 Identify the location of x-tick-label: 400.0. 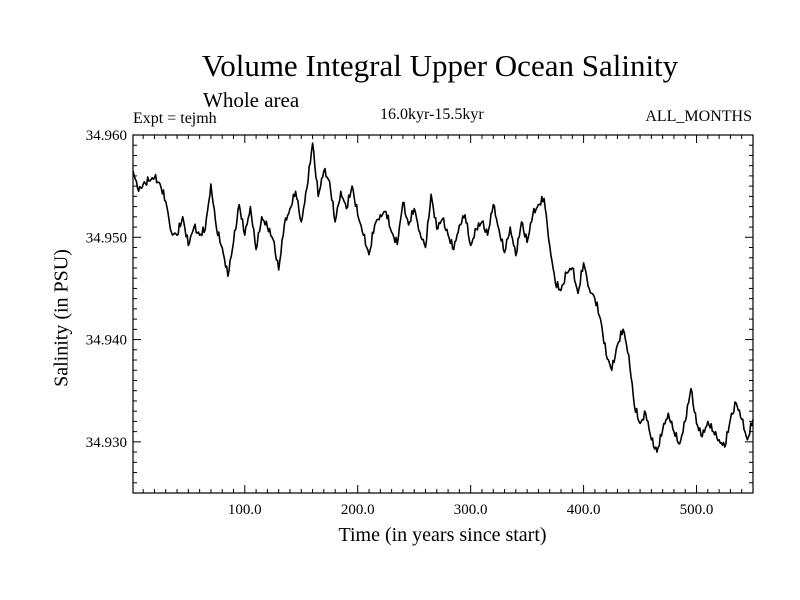
(584, 510).